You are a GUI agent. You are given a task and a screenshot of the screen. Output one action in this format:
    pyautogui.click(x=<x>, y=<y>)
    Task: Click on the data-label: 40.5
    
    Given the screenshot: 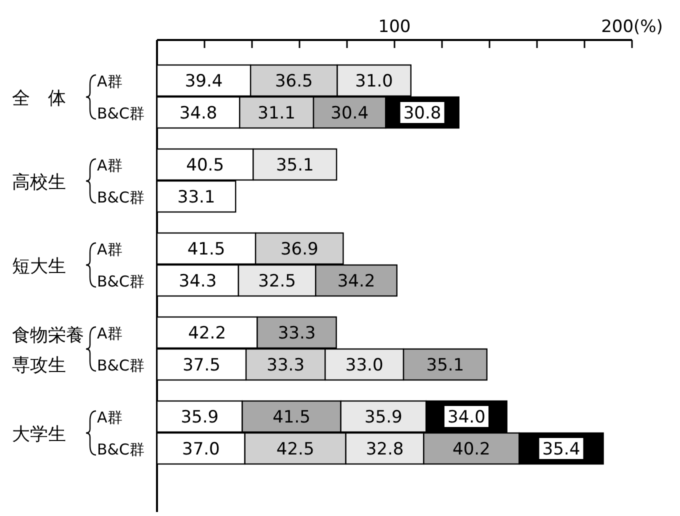 What is the action you would take?
    pyautogui.click(x=205, y=166)
    